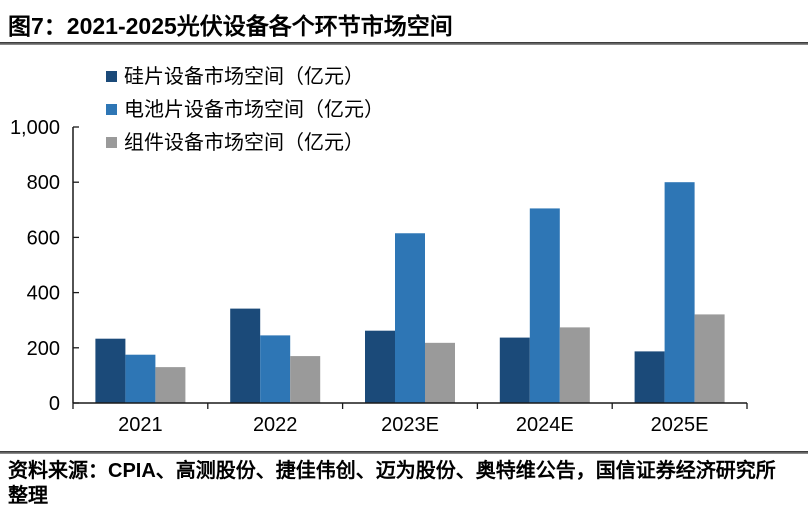 This screenshot has height=511, width=808. What do you see at coordinates (410, 425) in the screenshot?
I see `x-axis-label: 2023E` at bounding box center [410, 425].